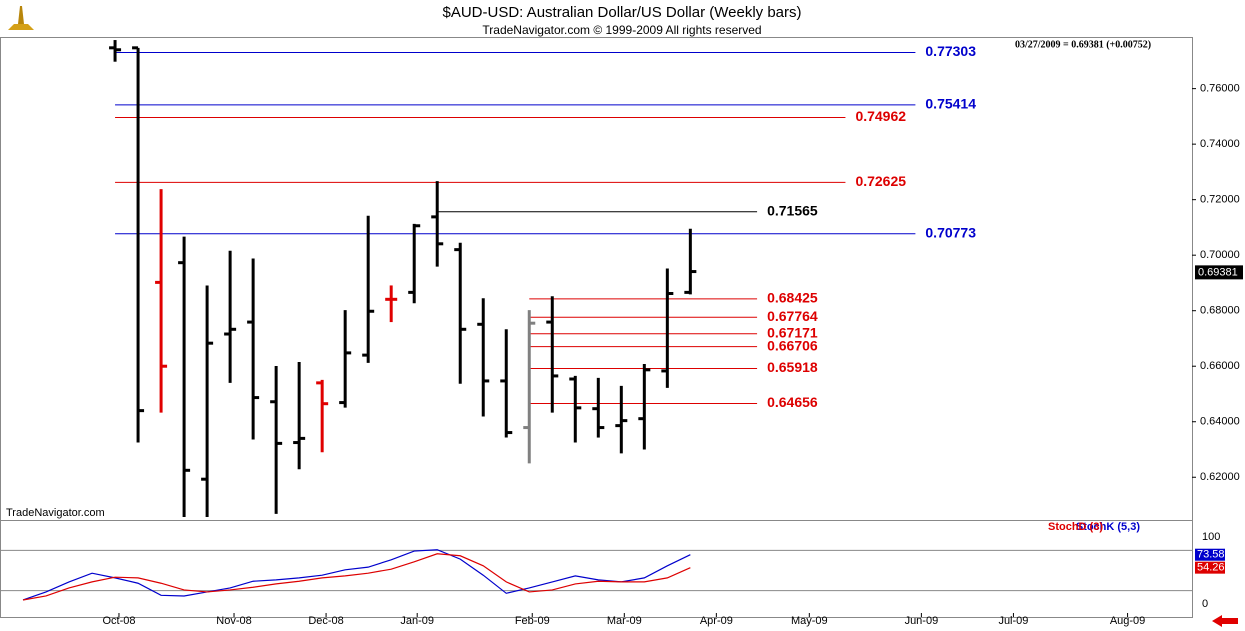 The height and width of the screenshot is (631, 1245). Describe the element at coordinates (233, 621) in the screenshot. I see `x-tick-label: Nov-08` at that location.